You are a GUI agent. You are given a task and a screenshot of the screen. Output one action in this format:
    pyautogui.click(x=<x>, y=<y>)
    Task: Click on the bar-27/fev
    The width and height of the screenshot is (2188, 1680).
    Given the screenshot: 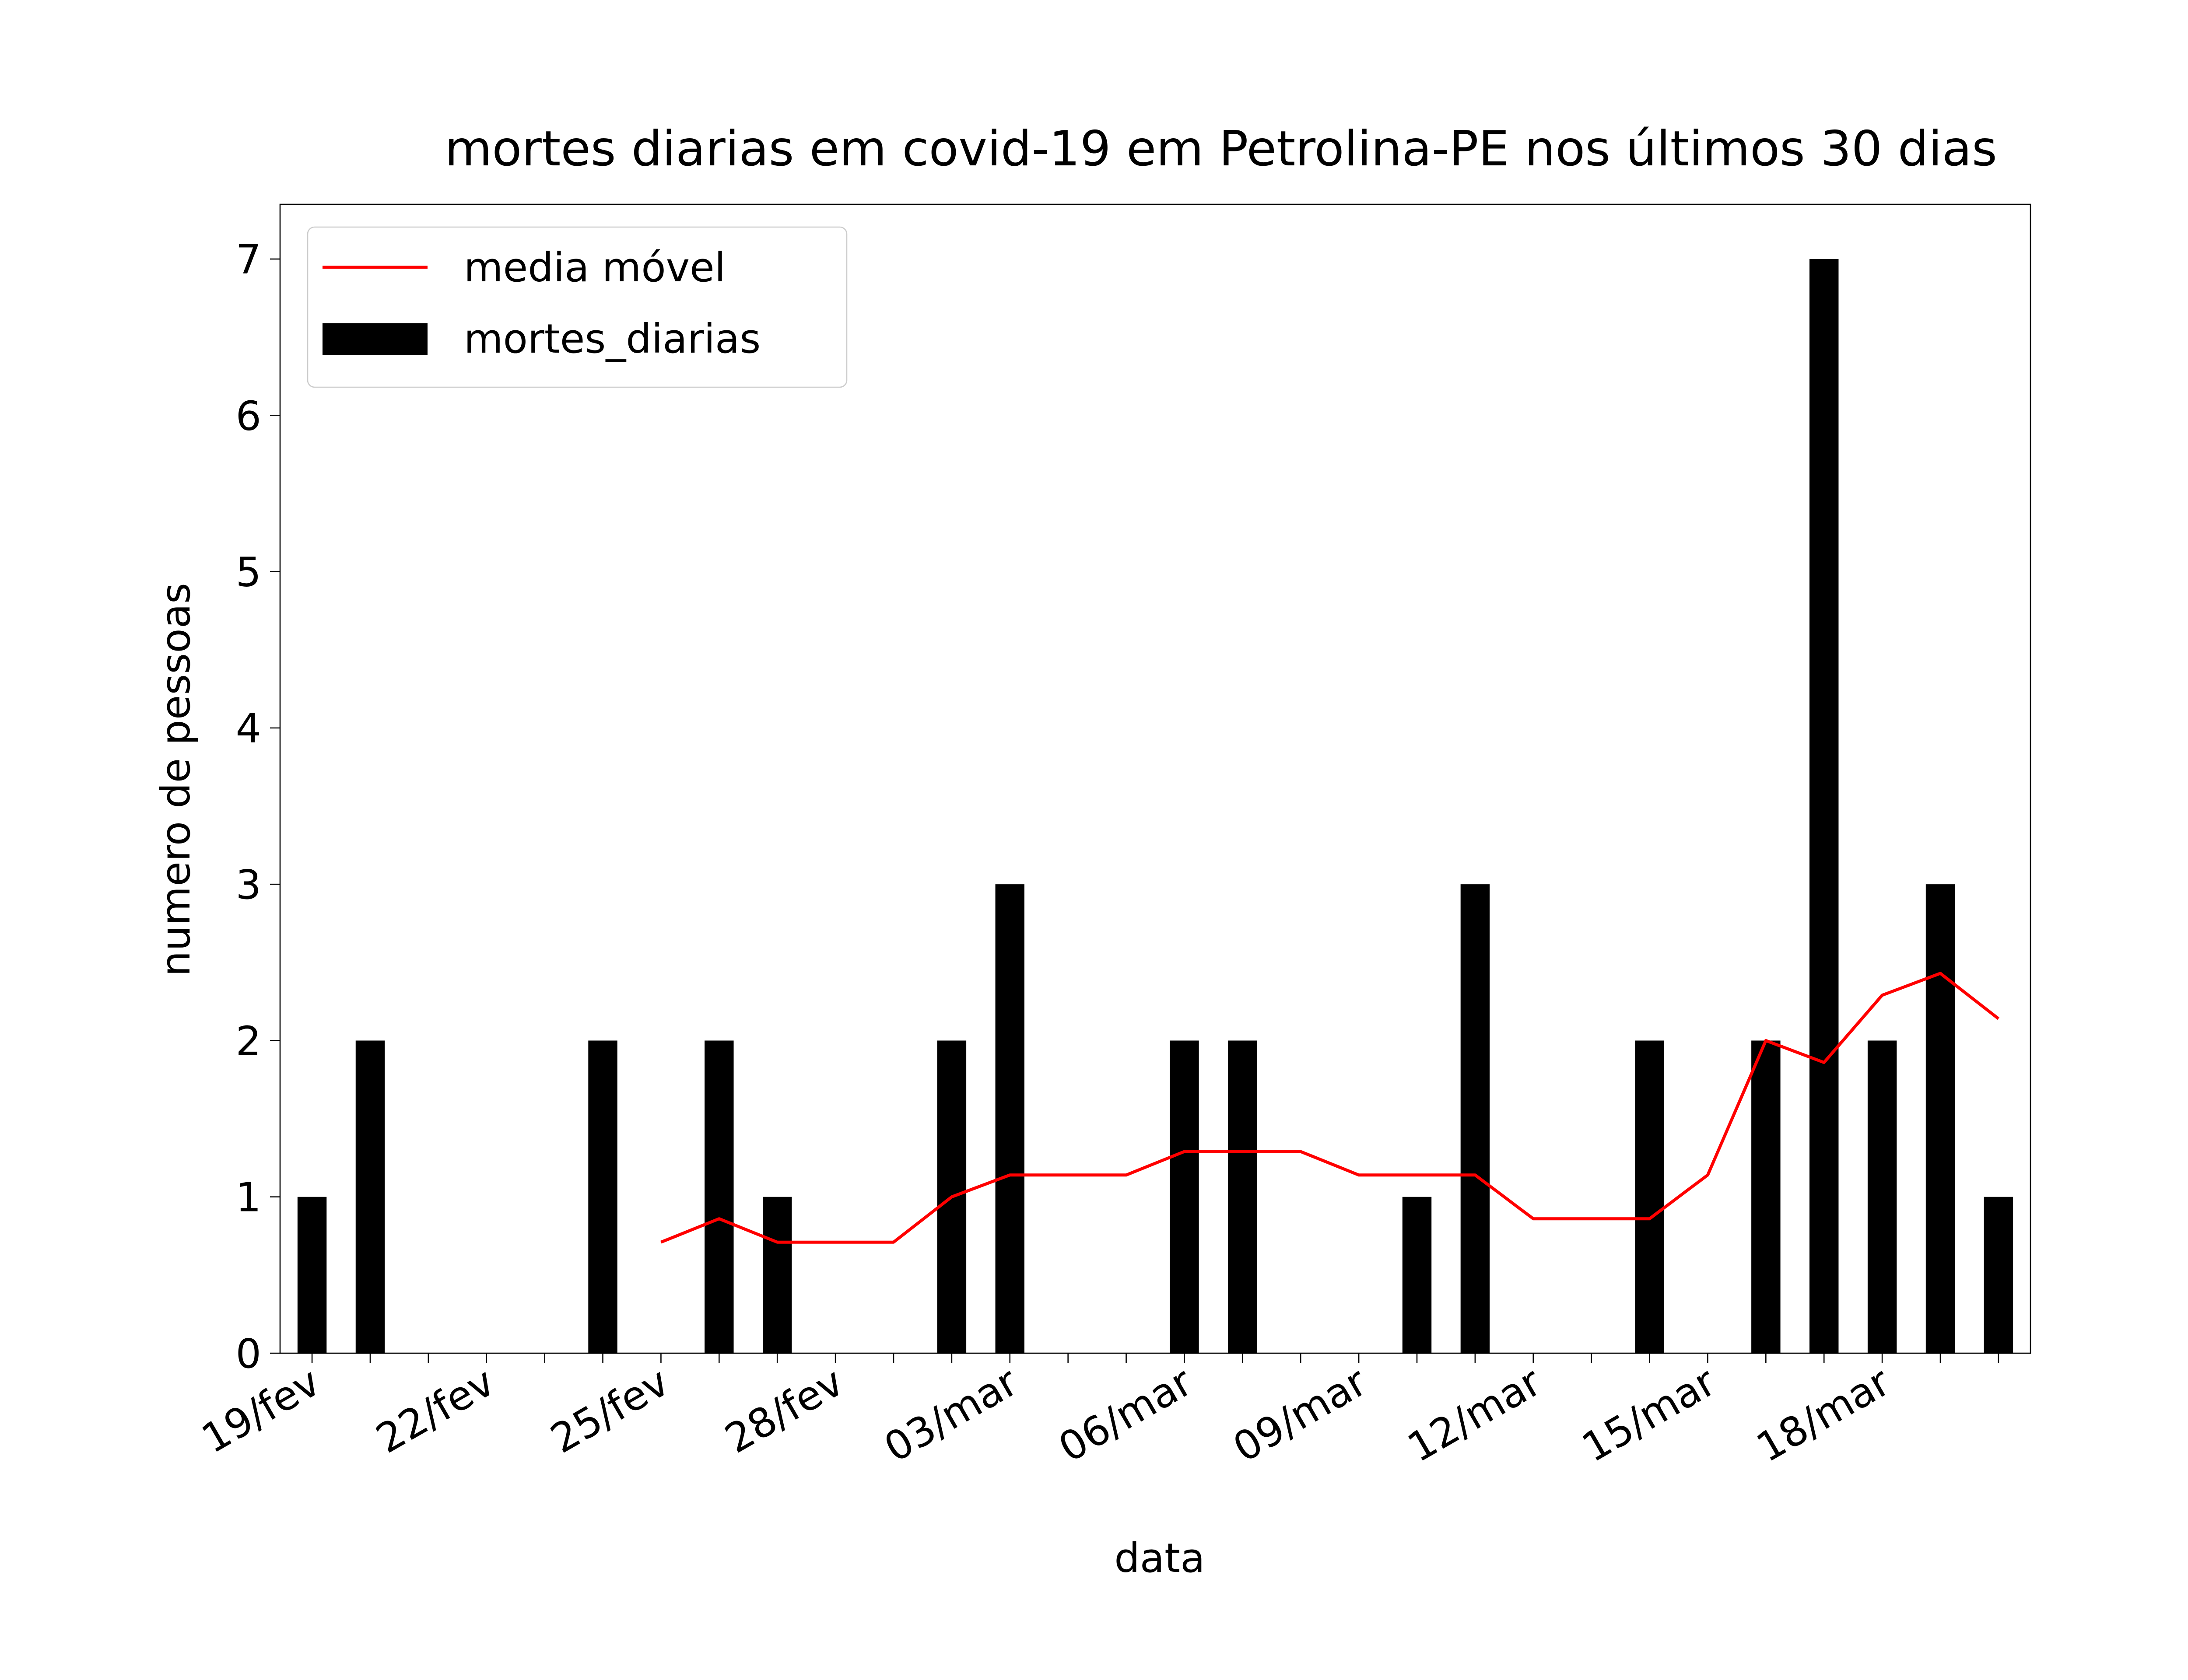 What is the action you would take?
    pyautogui.click(x=777, y=1275)
    